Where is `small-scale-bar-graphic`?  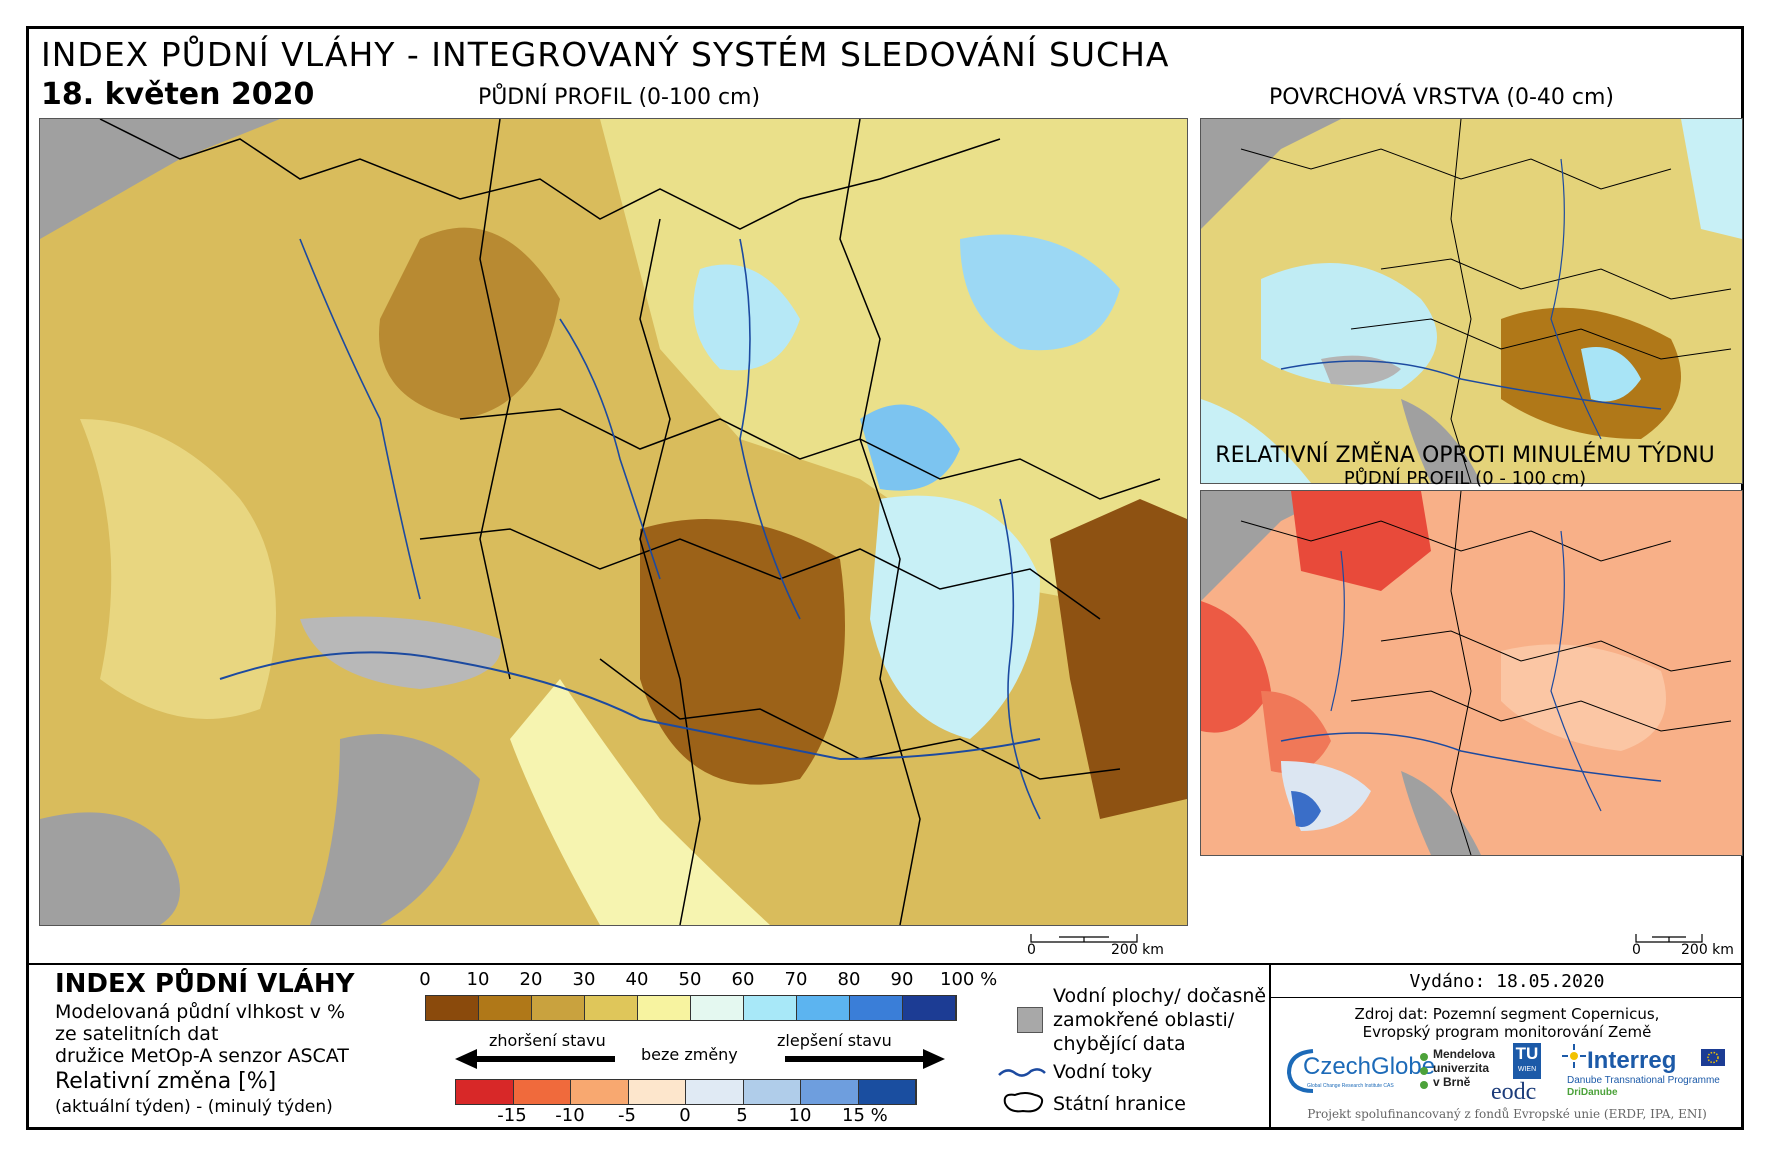
small-scale-bar-graphic is located at coordinates (1669, 938).